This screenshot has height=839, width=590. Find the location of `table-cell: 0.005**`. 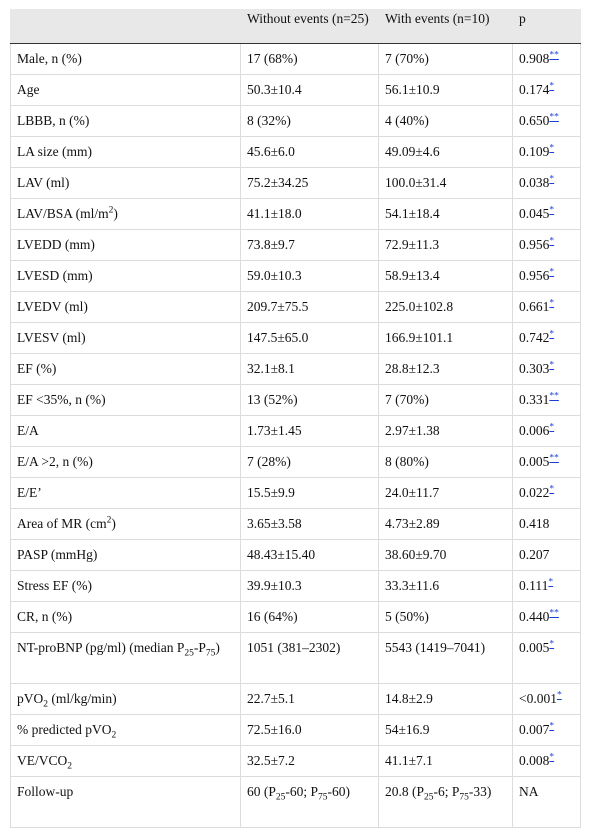

table-cell: 0.005** is located at coordinates (546, 462).